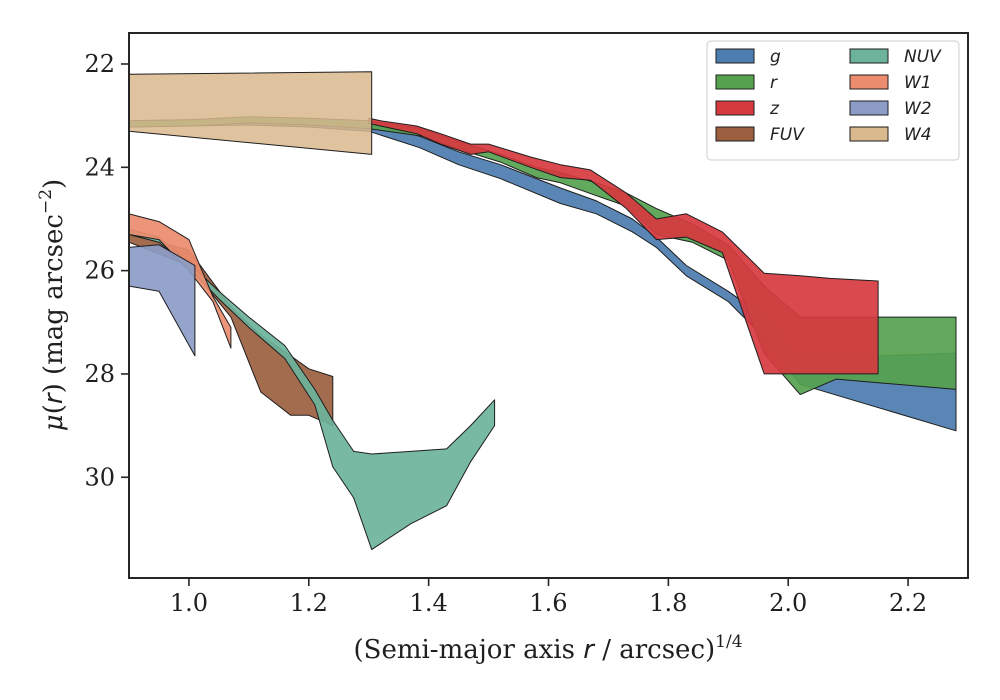 Image resolution: width=1000 pixels, height=700 pixels. I want to click on x-tick-label: 1.2, so click(309, 603).